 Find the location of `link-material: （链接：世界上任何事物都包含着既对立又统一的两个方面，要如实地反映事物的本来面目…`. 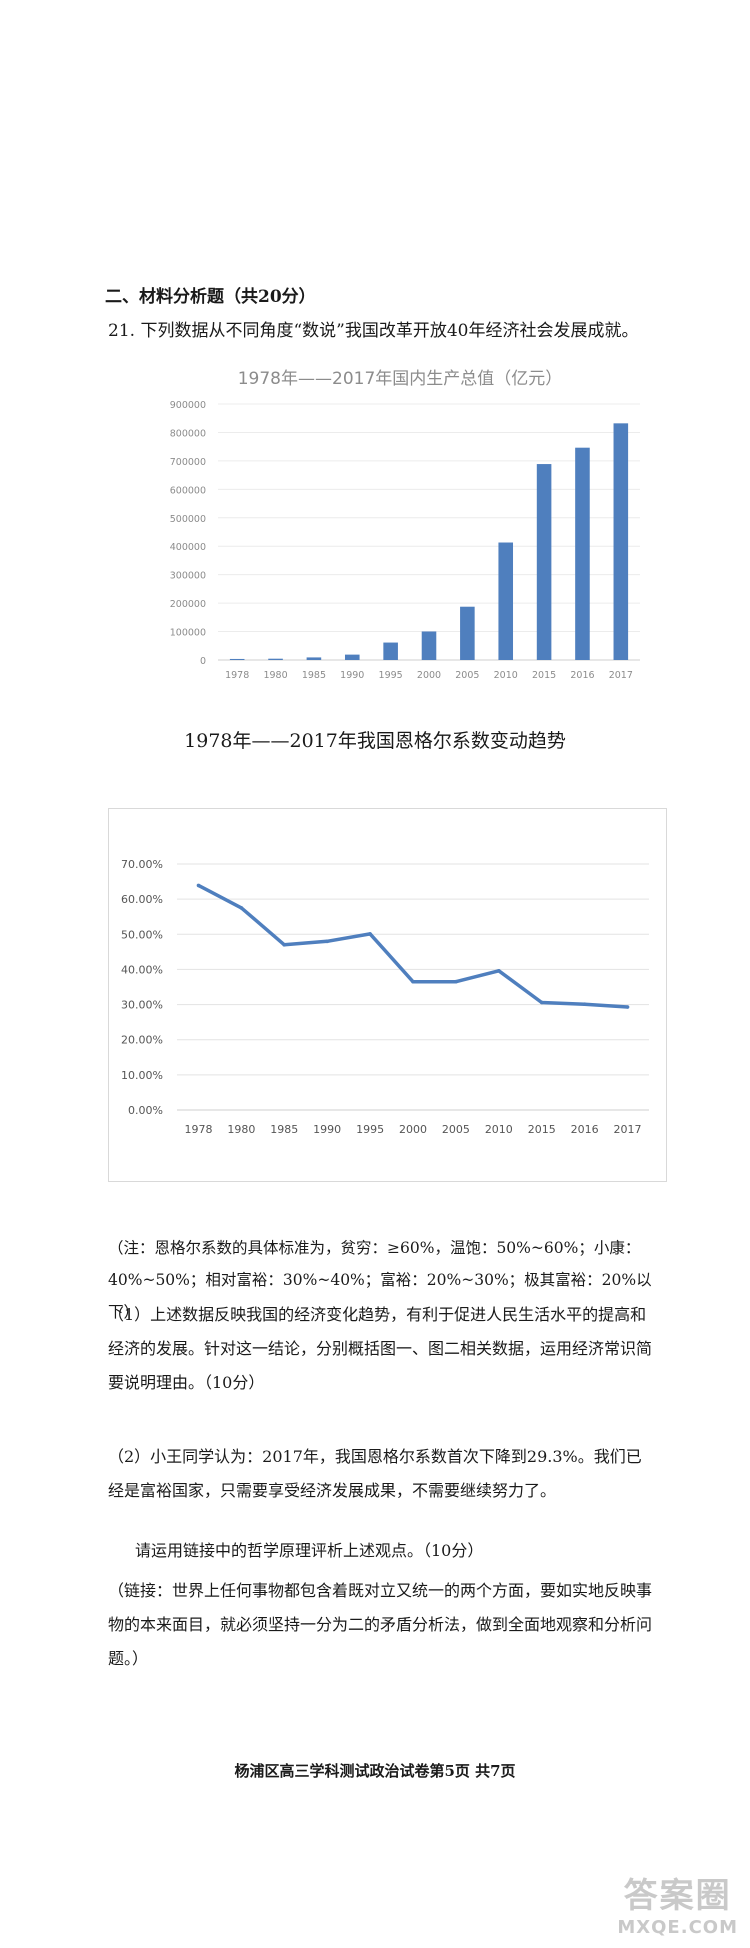

link-material: （链接：世界上任何事物都包含着既对立又统一的两个方面，要如实地反映事物的本来面目… is located at coordinates (380, 1624).